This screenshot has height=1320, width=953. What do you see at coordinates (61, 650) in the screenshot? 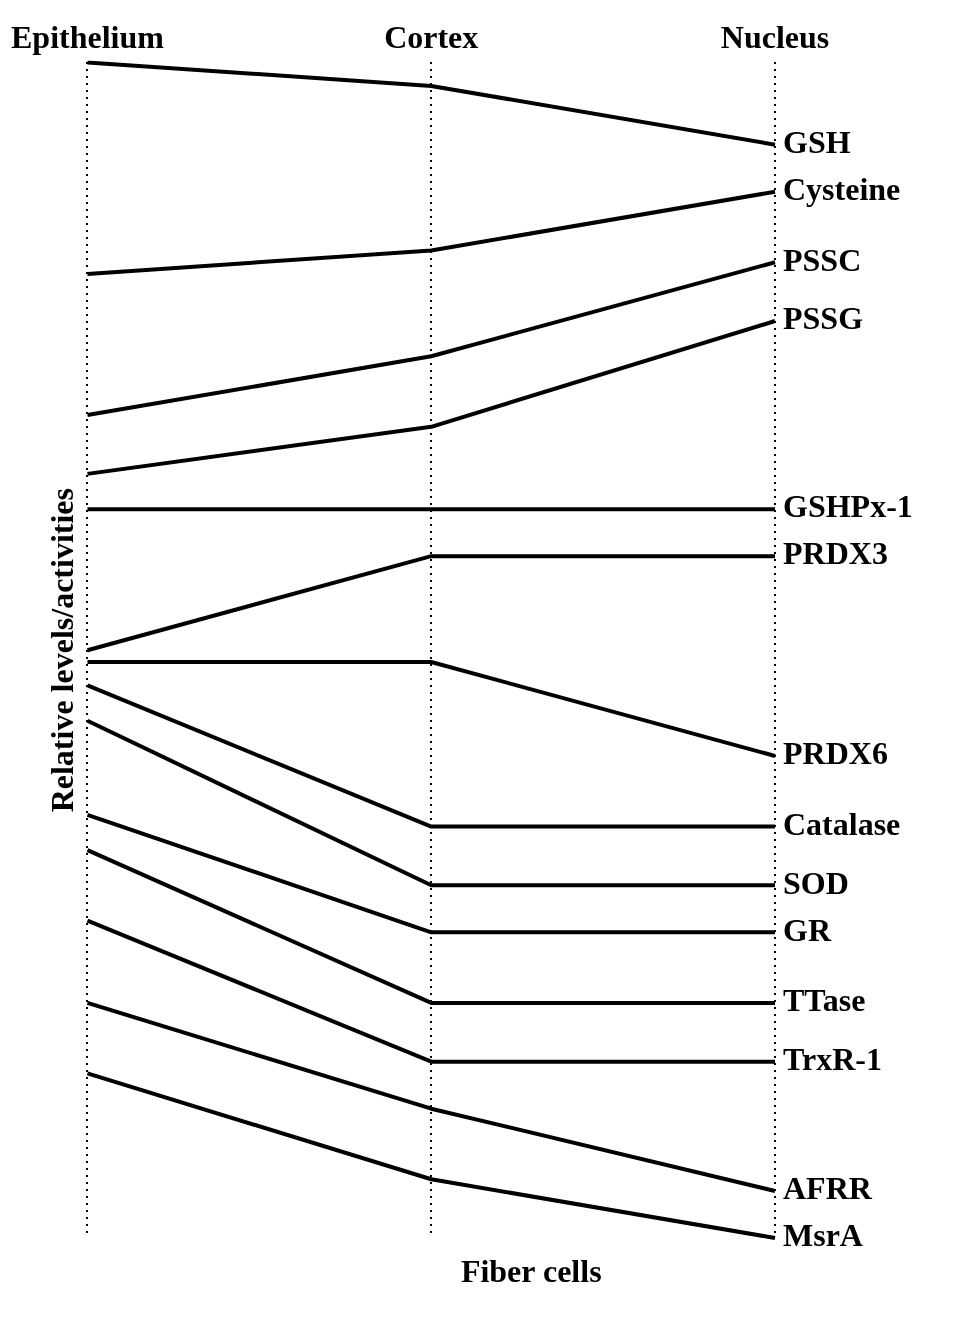
I see `y-axis-title: Relative levels/activities` at bounding box center [61, 650].